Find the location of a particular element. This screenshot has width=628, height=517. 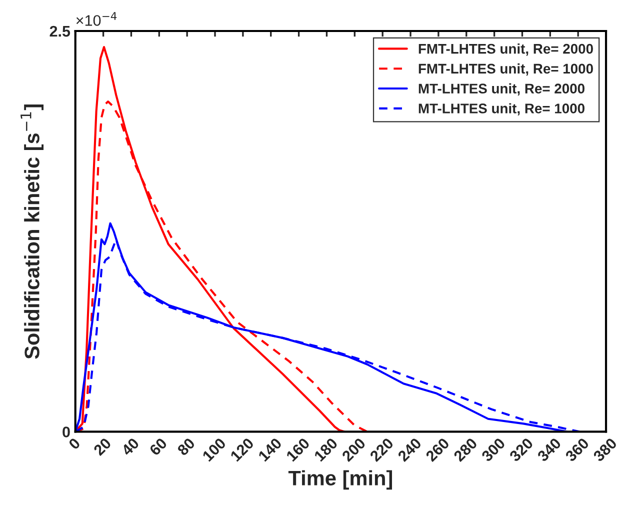

x-tick-label: 280 is located at coordinates (465, 449).